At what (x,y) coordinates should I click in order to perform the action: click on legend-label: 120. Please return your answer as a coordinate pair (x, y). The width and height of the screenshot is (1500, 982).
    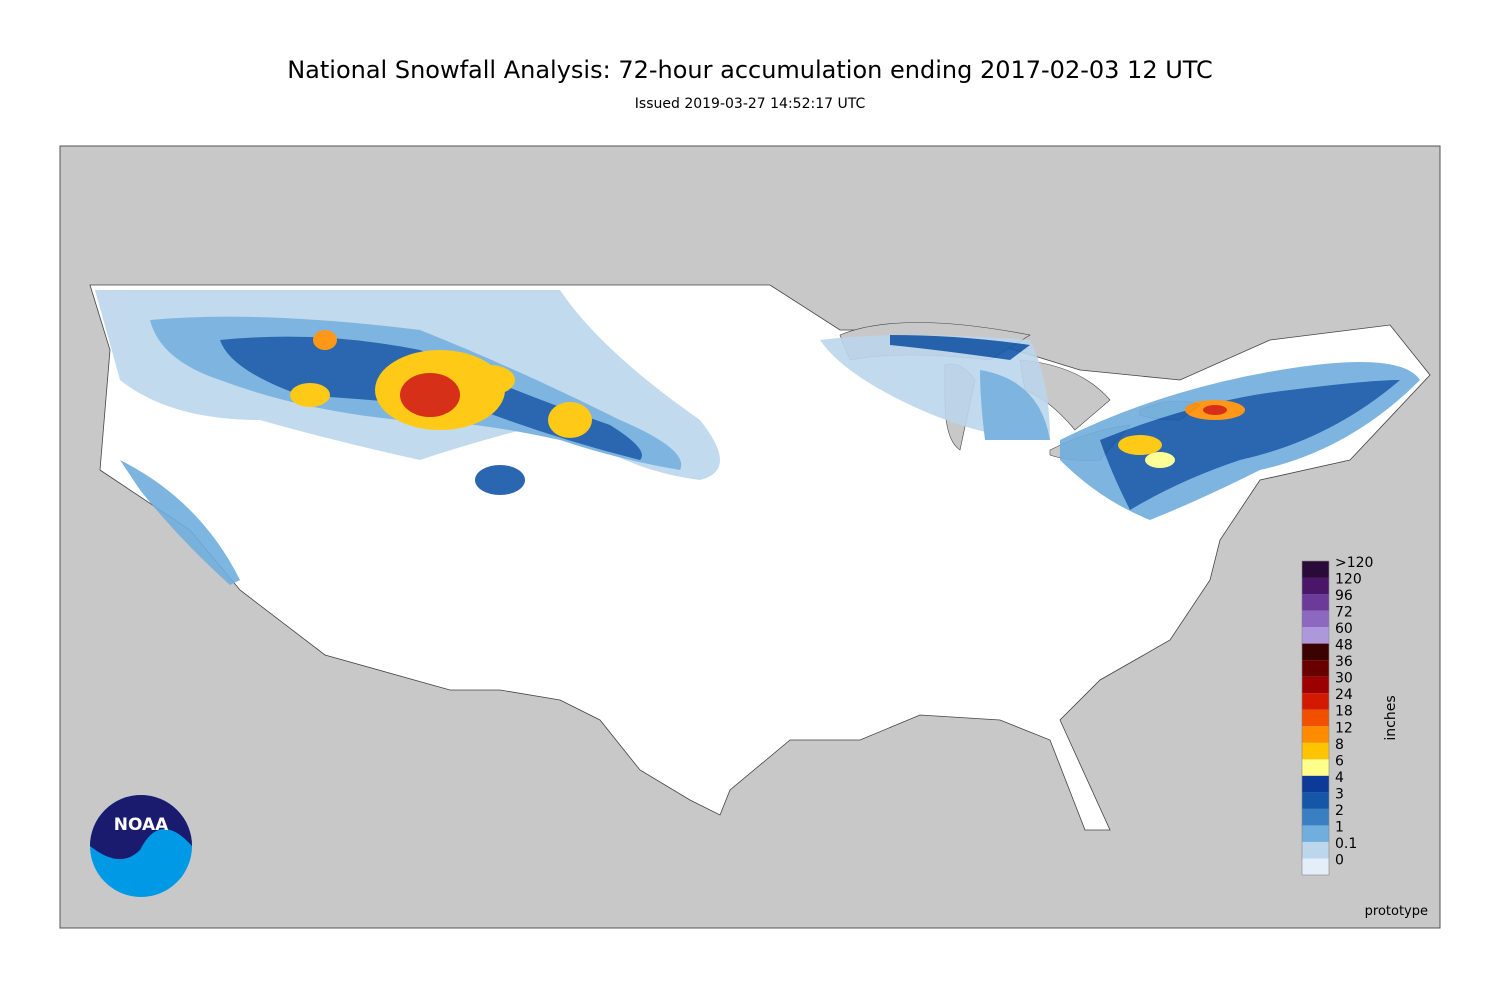
    Looking at the image, I should click on (1348, 580).